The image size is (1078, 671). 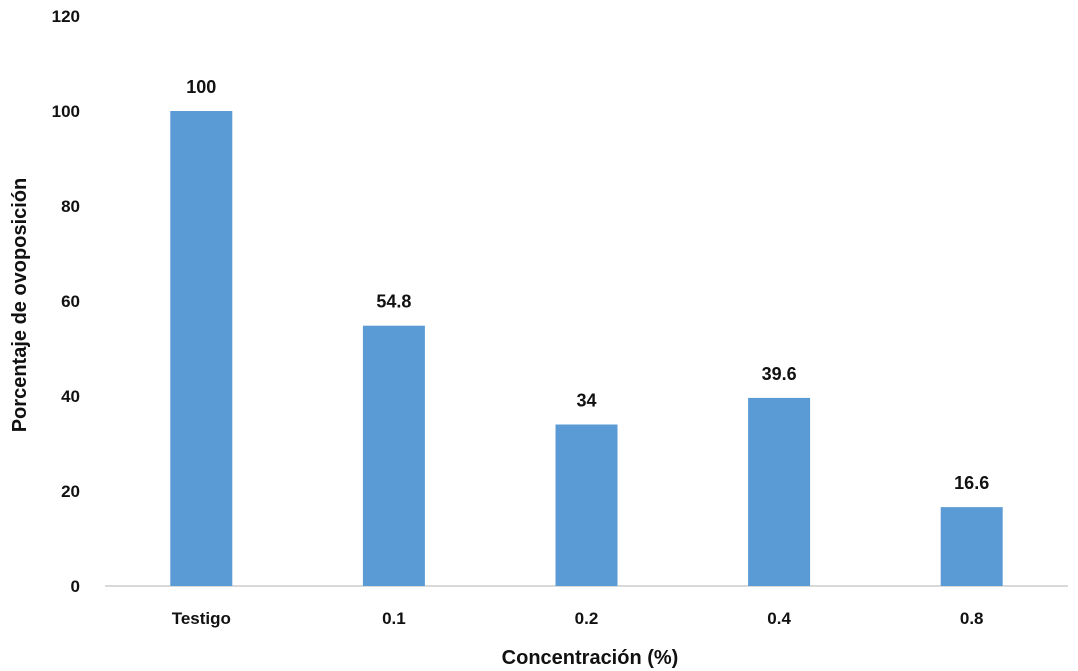 I want to click on y-tick-label: 40, so click(x=70, y=396).